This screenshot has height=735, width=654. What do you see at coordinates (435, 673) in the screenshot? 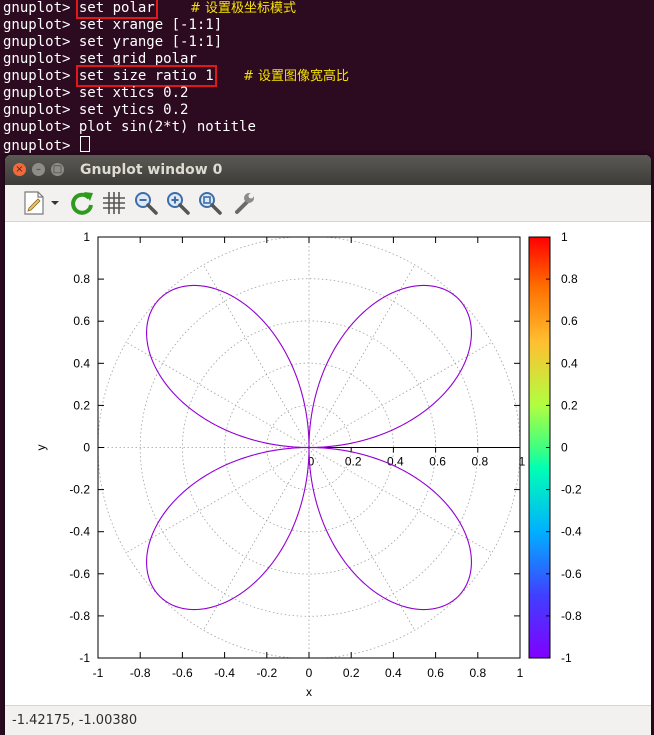
I see `x-tick-label: 0.6` at bounding box center [435, 673].